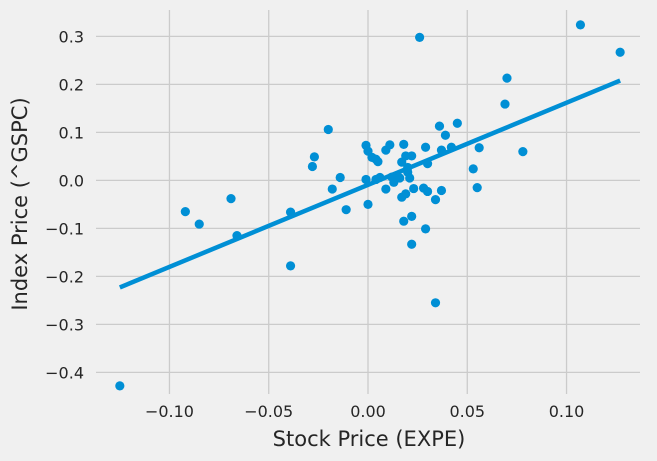 The image size is (657, 461). Describe the element at coordinates (64, 276) in the screenshot. I see `y-tick-label: −0.2` at that location.